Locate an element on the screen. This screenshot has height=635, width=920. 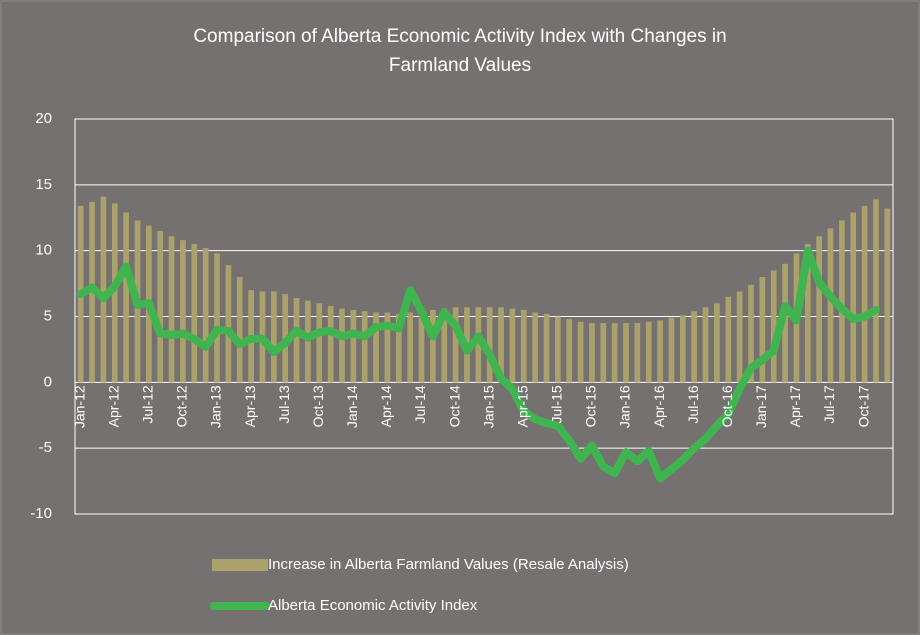
x-tick-label: Jan-14 is located at coordinates (352, 406).